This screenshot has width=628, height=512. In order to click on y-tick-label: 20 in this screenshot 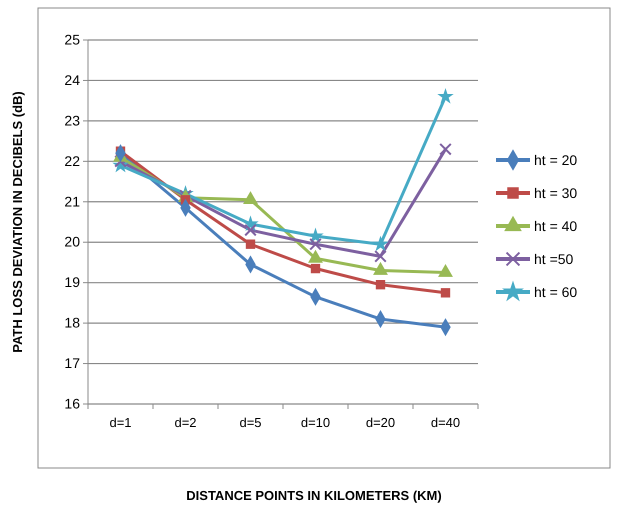, I will do `click(72, 242)`.